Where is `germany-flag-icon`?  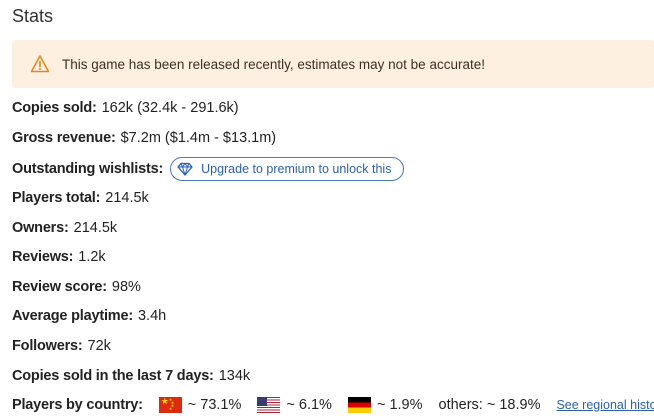
germany-flag-icon is located at coordinates (359, 405).